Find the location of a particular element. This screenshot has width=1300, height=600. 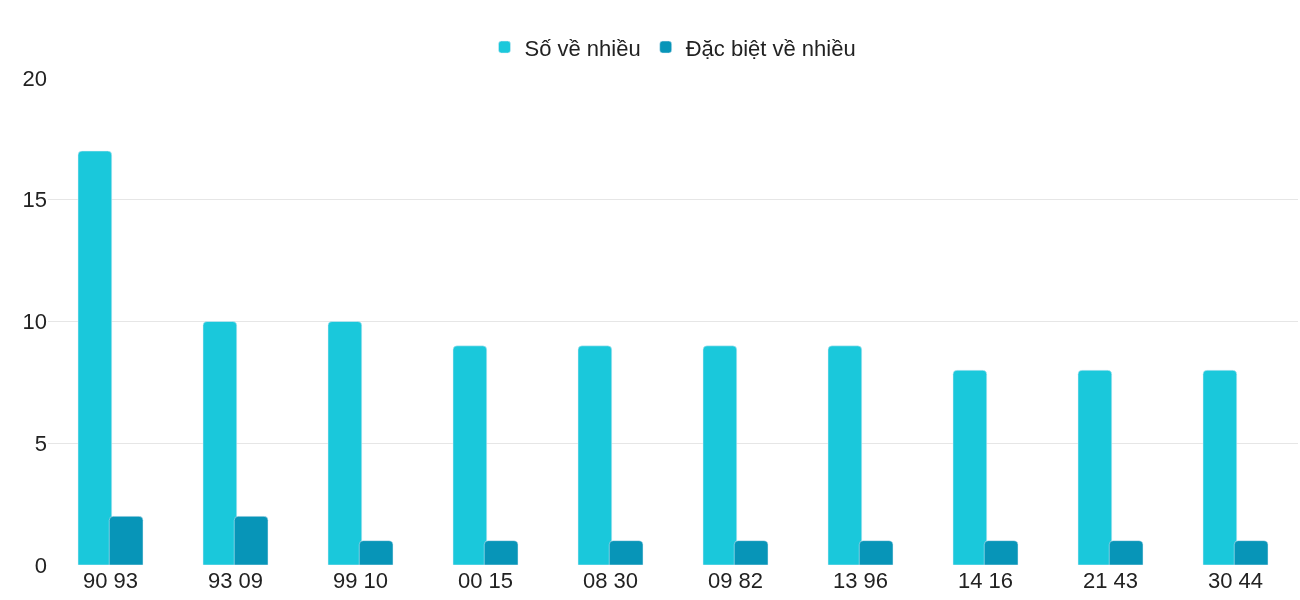

x-tick-label: 08 30 is located at coordinates (610, 580).